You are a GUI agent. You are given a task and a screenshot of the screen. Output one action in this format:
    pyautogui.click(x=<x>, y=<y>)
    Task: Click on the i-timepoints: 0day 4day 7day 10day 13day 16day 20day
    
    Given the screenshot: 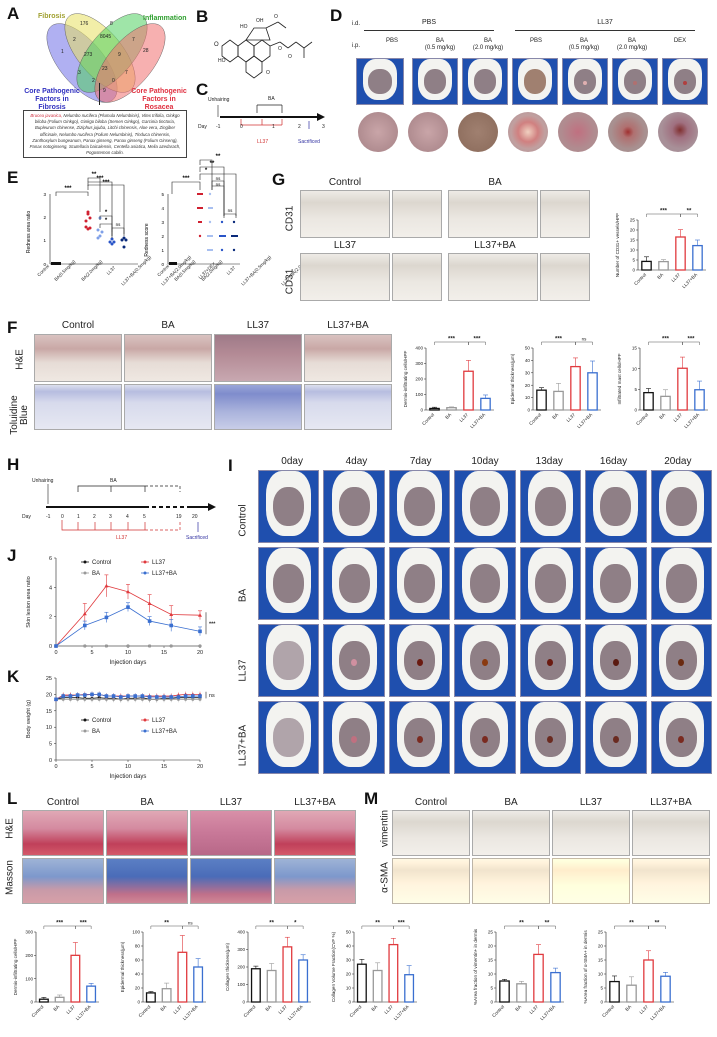 What is the action you would take?
    pyautogui.click(x=485, y=461)
    